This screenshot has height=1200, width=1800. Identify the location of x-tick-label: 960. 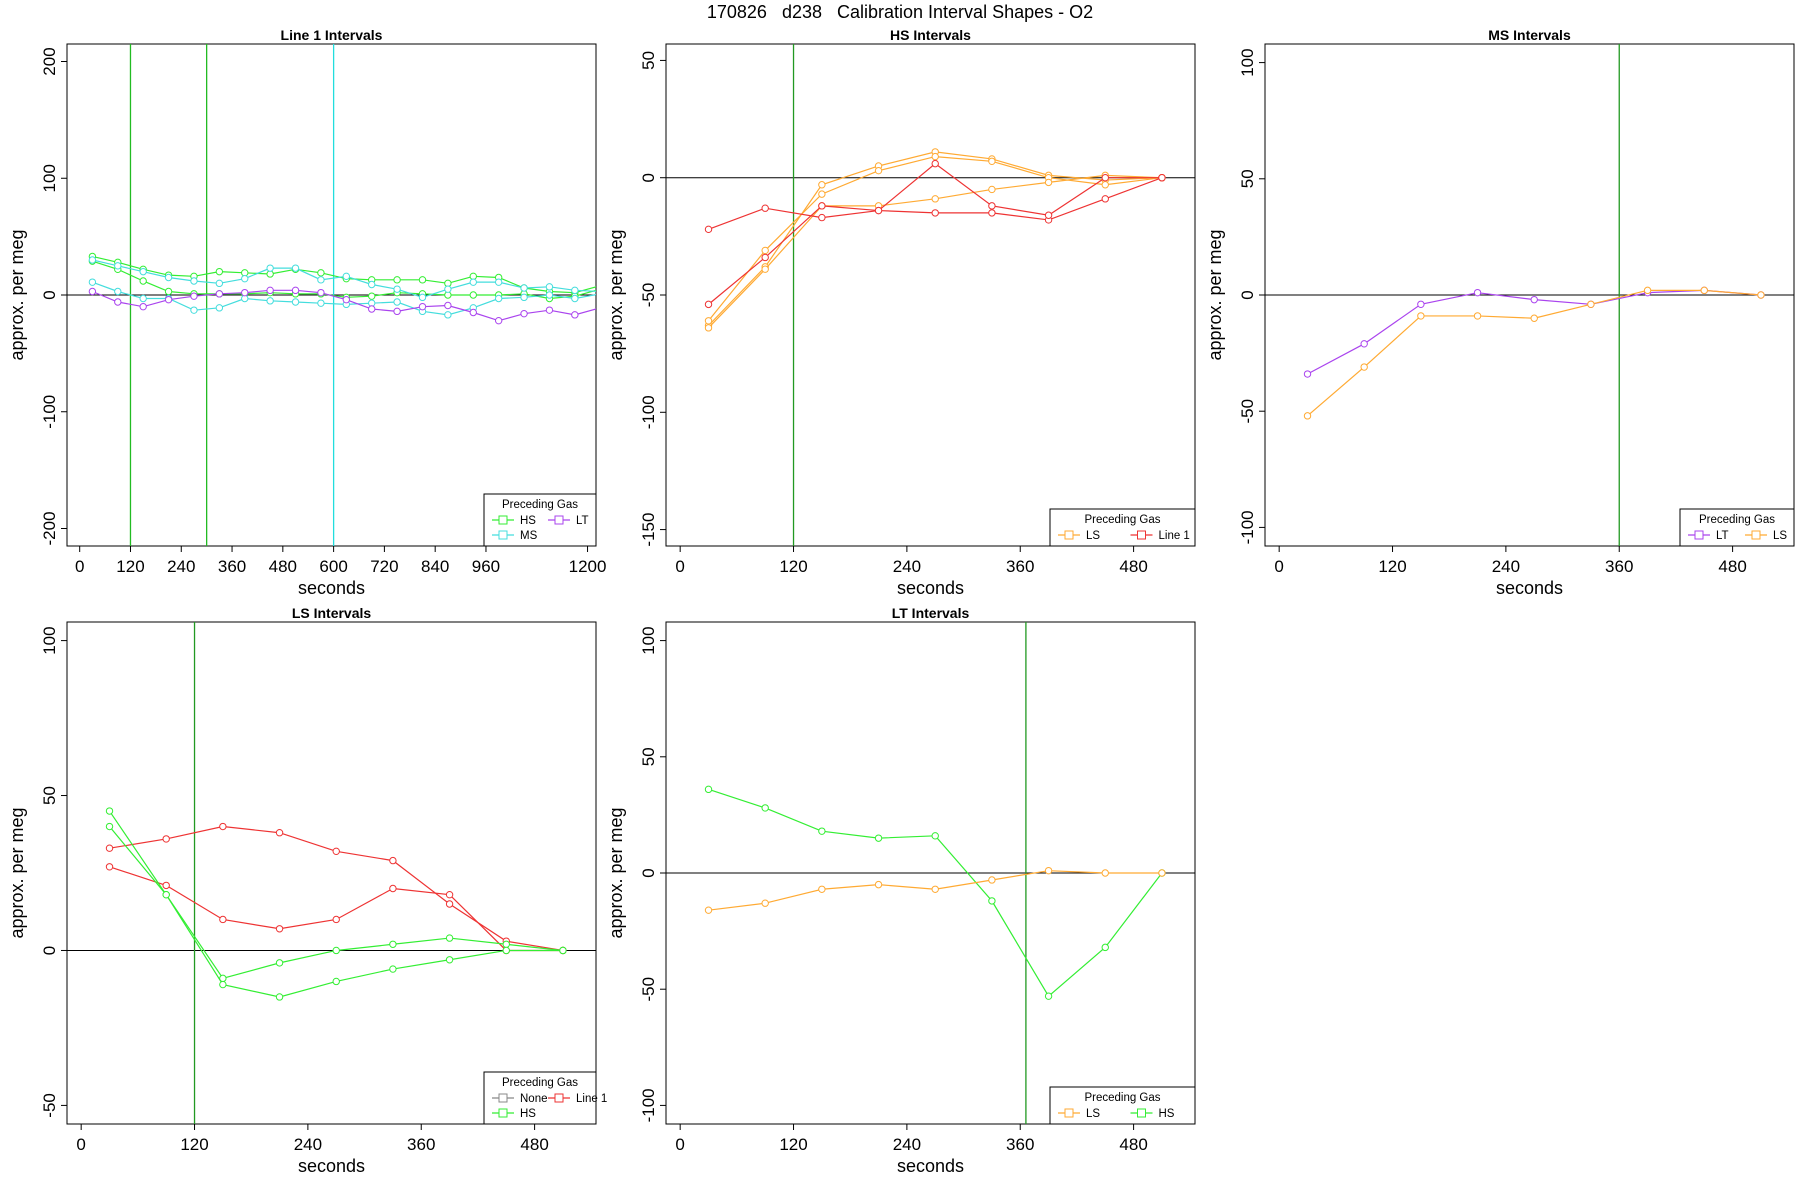
(486, 566).